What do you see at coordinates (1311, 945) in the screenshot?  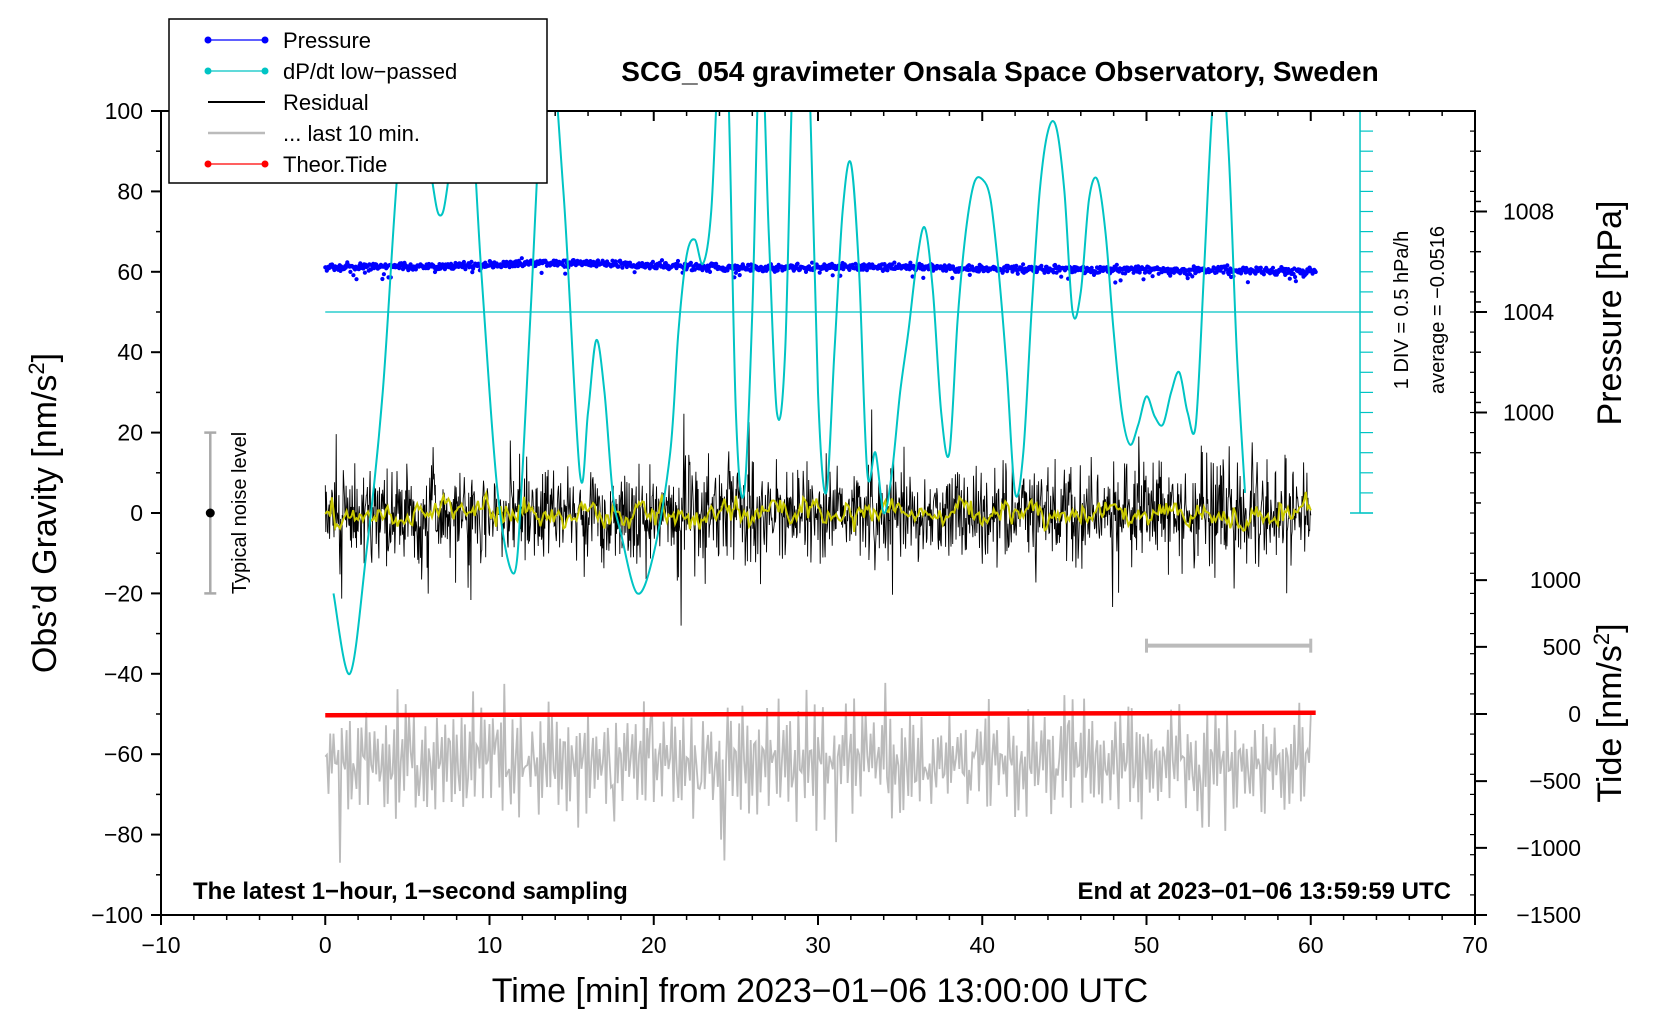 I see `x-tick-label: 60` at bounding box center [1311, 945].